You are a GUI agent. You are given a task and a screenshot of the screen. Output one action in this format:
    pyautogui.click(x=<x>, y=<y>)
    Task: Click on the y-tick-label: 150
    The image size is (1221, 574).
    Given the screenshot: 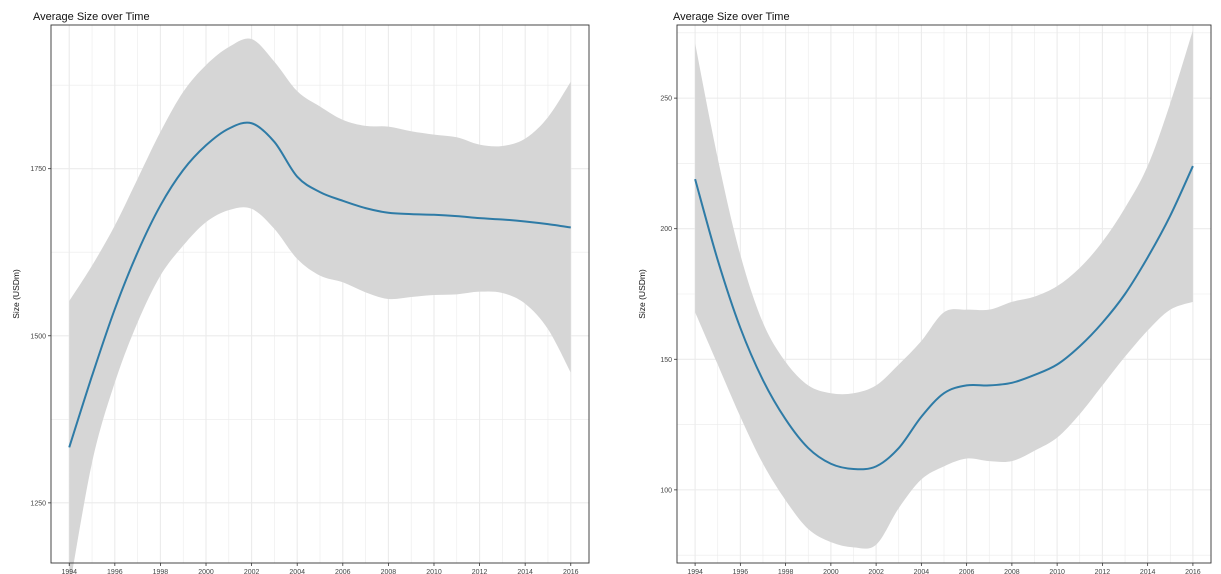 What is the action you would take?
    pyautogui.click(x=666, y=360)
    